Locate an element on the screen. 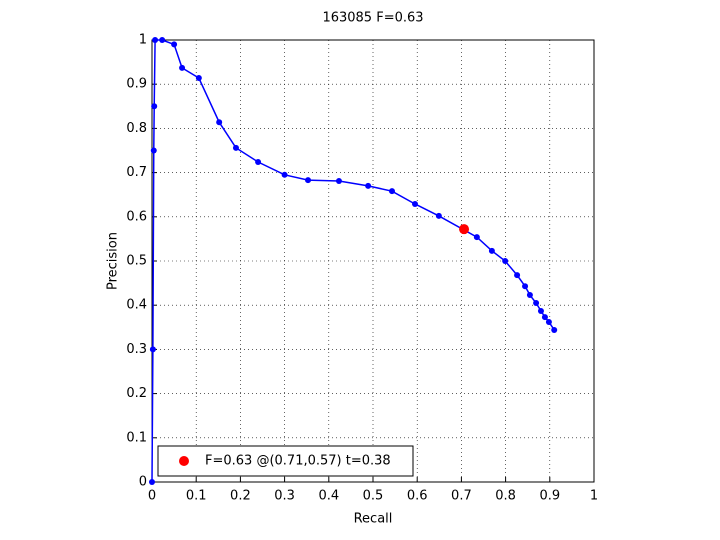 This screenshot has height=540, width=720. y-tick-label: 0.3 is located at coordinates (136, 349).